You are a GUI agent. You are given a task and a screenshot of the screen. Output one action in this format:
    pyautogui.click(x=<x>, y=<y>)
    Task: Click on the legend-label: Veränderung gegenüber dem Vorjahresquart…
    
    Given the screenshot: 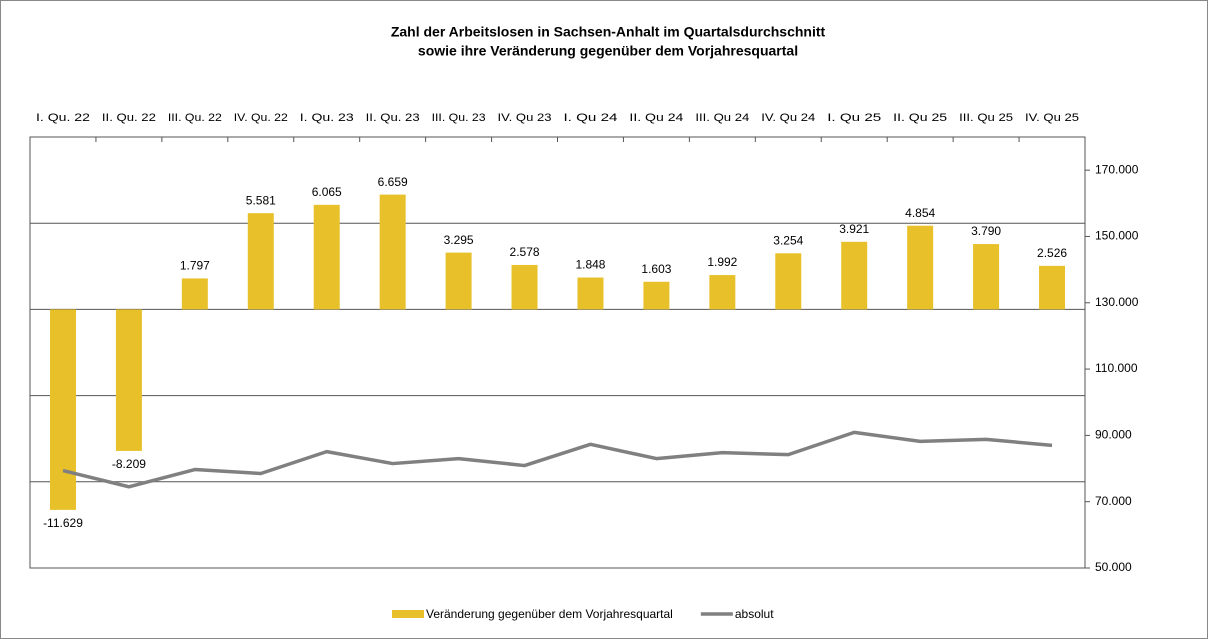 What is the action you would take?
    pyautogui.click(x=549, y=614)
    